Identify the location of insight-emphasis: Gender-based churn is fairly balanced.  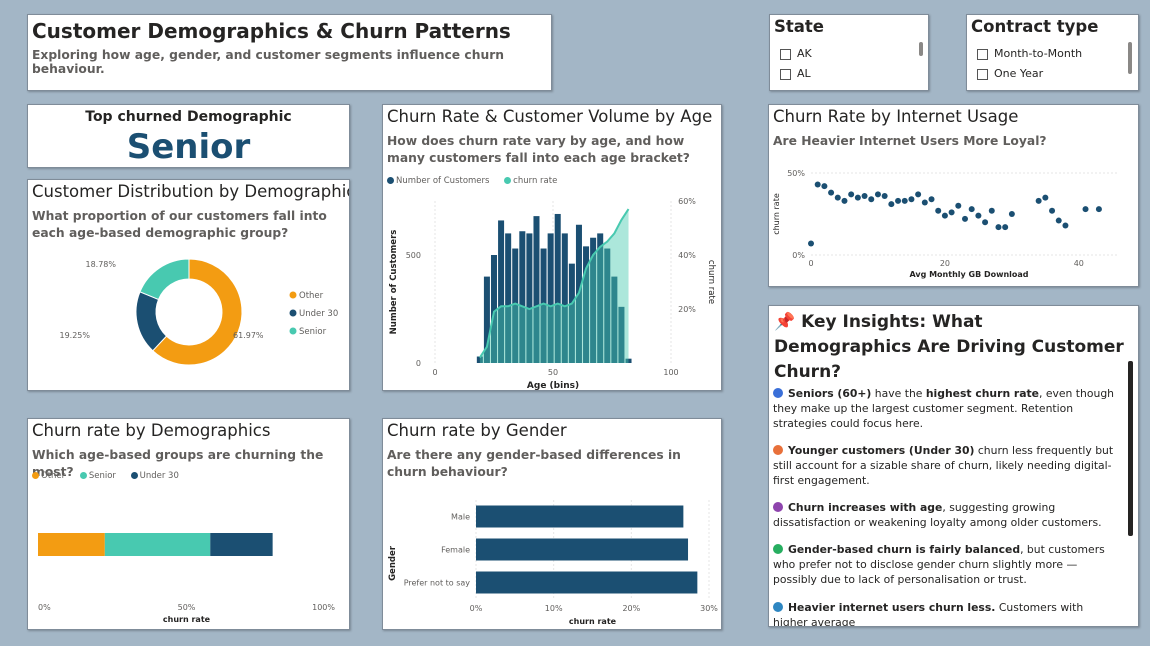
(904, 549).